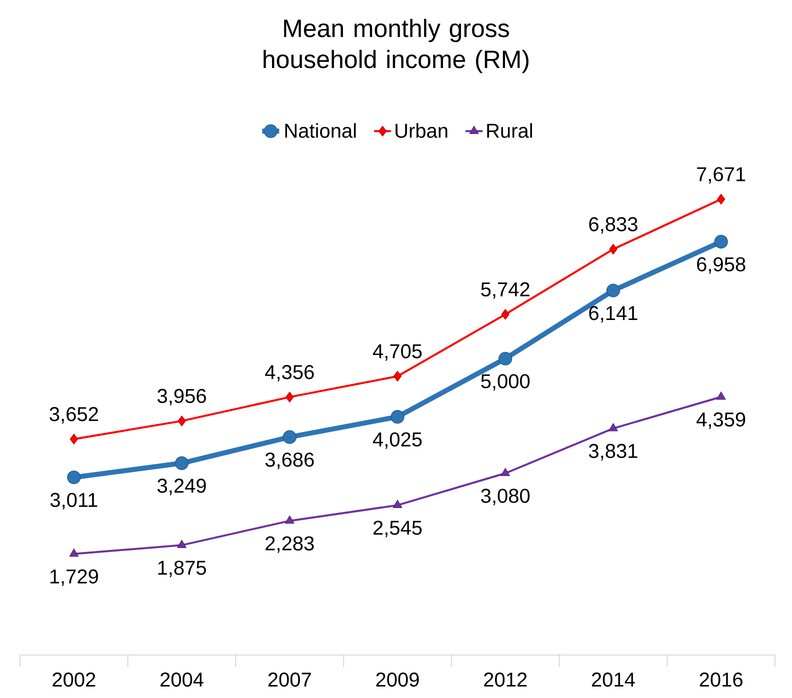 The image size is (792, 698). What do you see at coordinates (613, 679) in the screenshot?
I see `x-tick-label: 2014` at bounding box center [613, 679].